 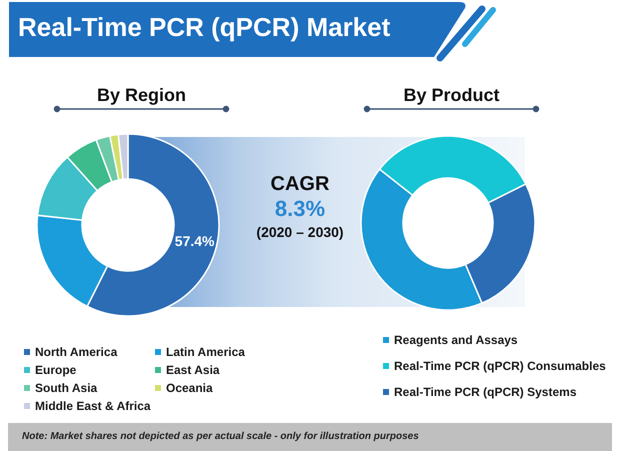 What do you see at coordinates (300, 184) in the screenshot?
I see `text: CAGR` at bounding box center [300, 184].